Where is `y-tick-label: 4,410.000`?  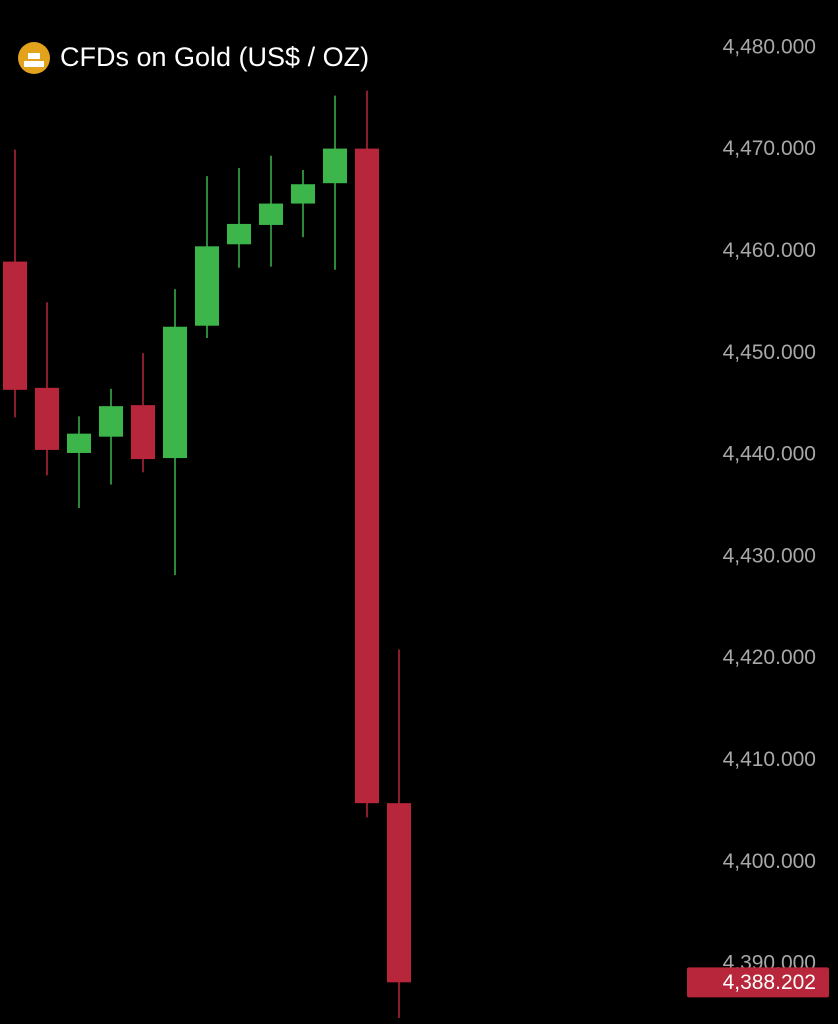
y-tick-label: 4,410.000 is located at coordinates (769, 759).